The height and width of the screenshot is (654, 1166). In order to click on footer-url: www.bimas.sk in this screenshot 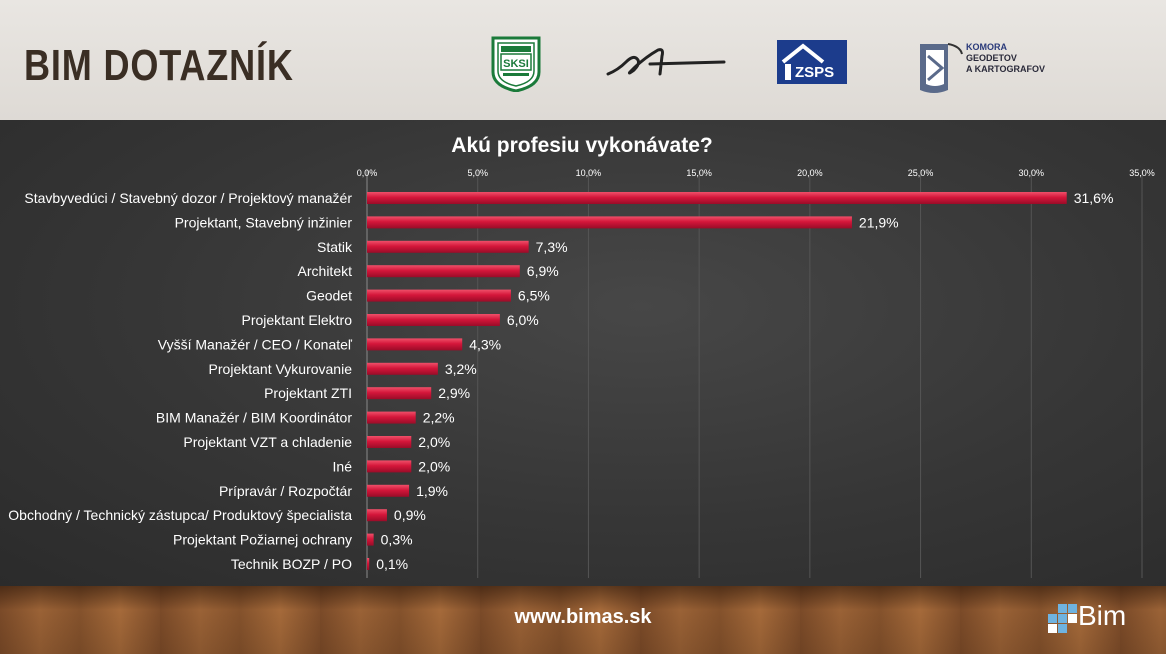, I will do `click(583, 617)`.